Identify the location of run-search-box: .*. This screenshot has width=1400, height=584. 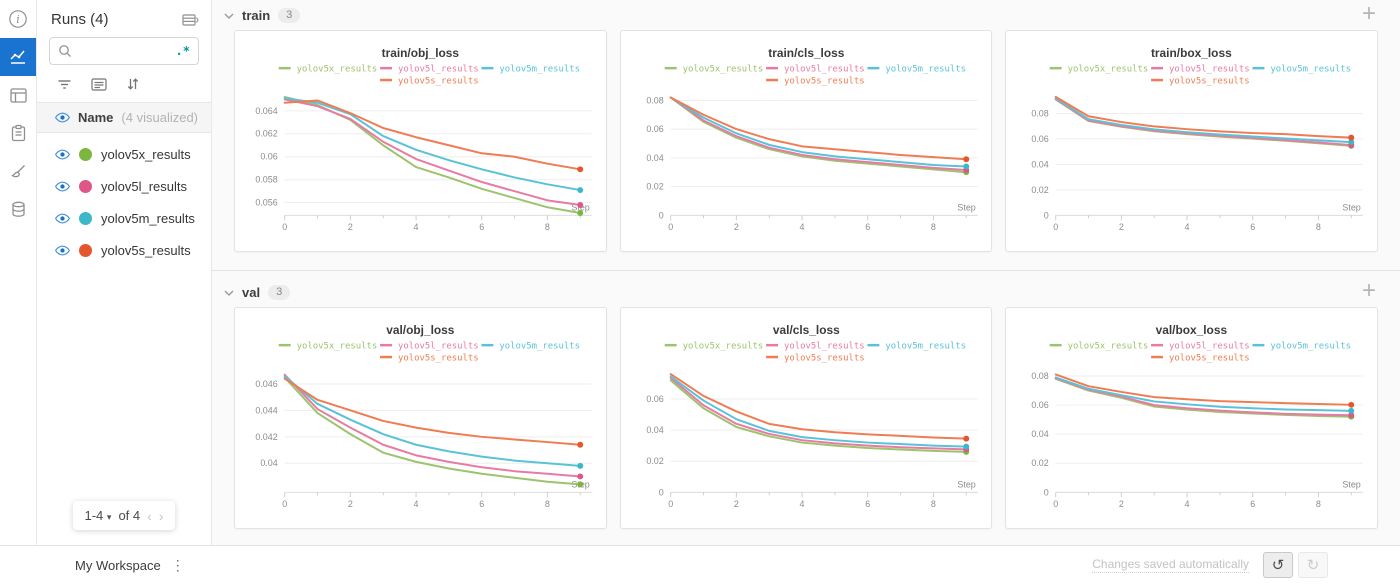
(124, 51).